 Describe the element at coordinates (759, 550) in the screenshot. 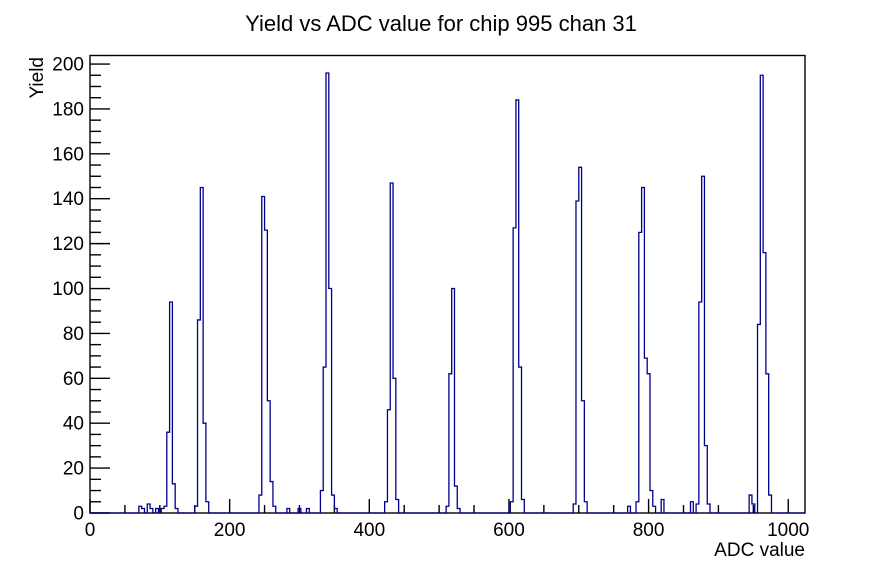

I see `x-axis-title: ADC value` at that location.